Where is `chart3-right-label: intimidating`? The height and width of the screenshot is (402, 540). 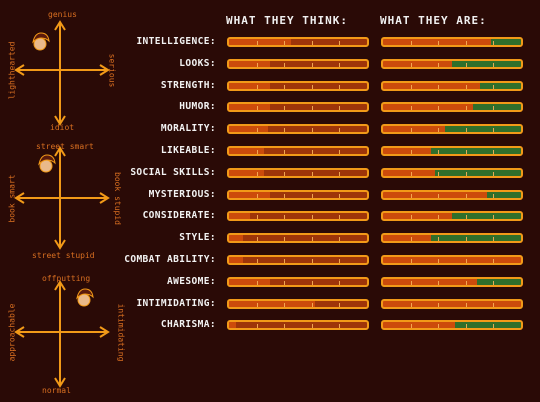 chart3-right-label: intimidating is located at coordinates (121, 332).